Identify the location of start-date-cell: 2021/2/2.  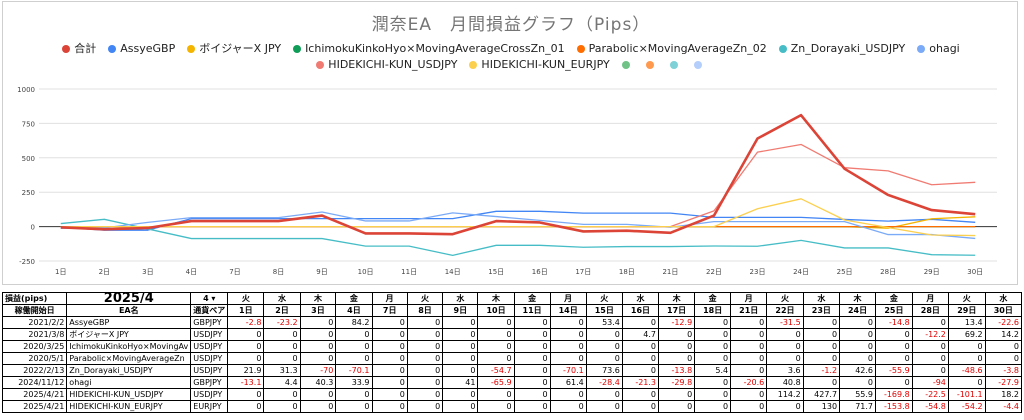
(34, 322).